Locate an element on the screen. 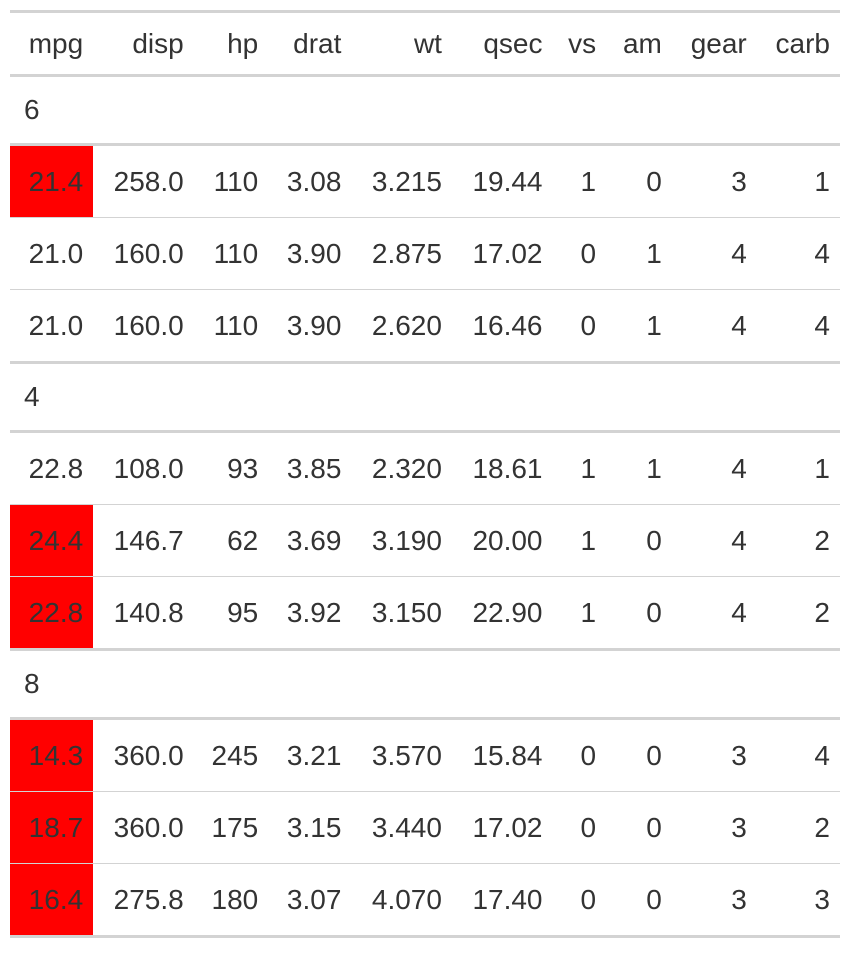 This screenshot has height=964, width=850. column-header-carb: carb is located at coordinates (798, 44).